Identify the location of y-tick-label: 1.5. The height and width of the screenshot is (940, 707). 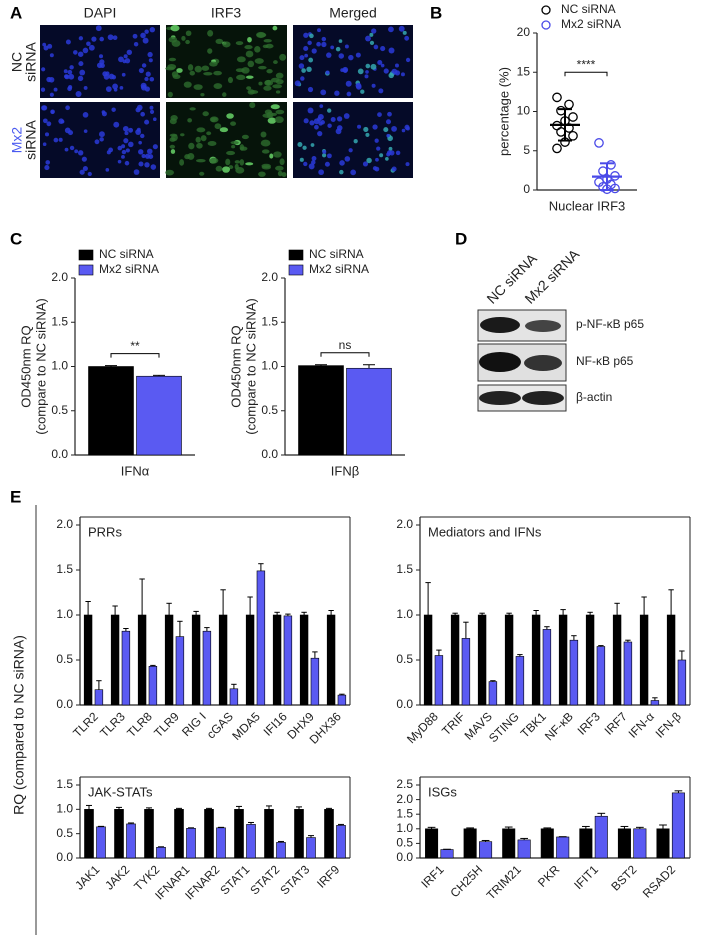
(404, 813).